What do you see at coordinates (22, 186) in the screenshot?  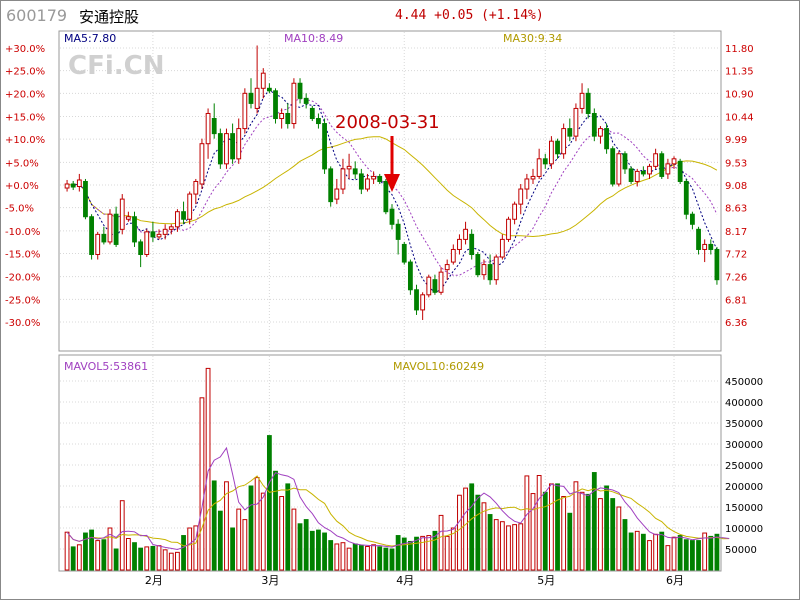 I see `price-left-tick: +0.0%` at bounding box center [22, 186].